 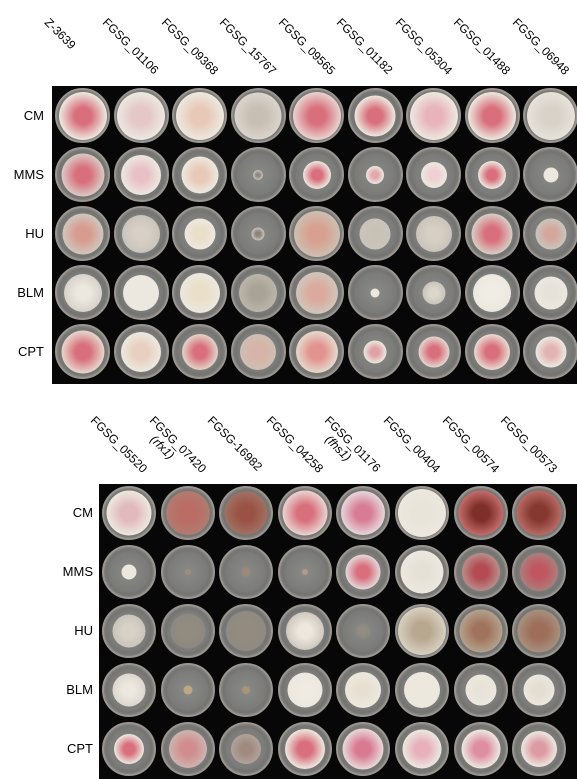 I want to click on strain-name: FGSG_00404, so click(x=412, y=444).